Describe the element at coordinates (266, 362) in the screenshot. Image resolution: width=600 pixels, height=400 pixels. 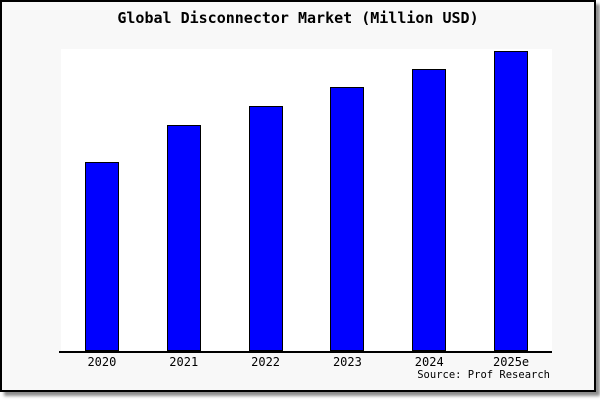
I see `x-tick-2022: 2022` at that location.